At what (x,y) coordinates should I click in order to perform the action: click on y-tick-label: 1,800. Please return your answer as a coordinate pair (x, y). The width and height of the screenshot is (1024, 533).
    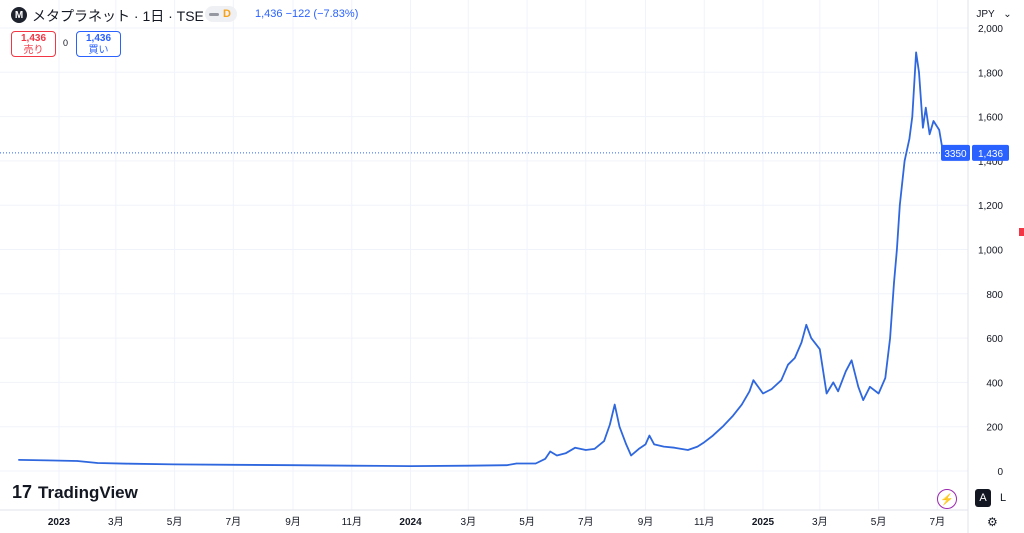
    Looking at the image, I should click on (990, 73).